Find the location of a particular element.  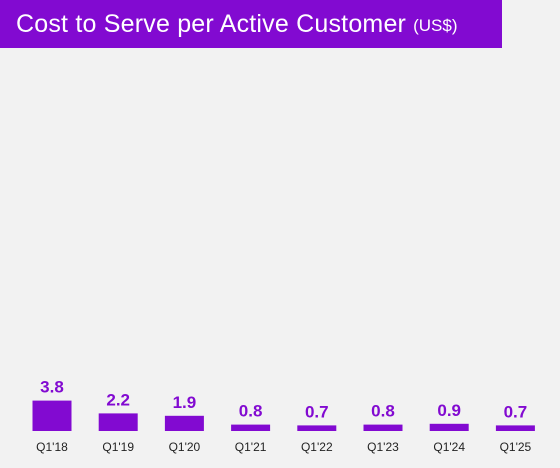

x-tick-label: Q1'25 is located at coordinates (516, 447).